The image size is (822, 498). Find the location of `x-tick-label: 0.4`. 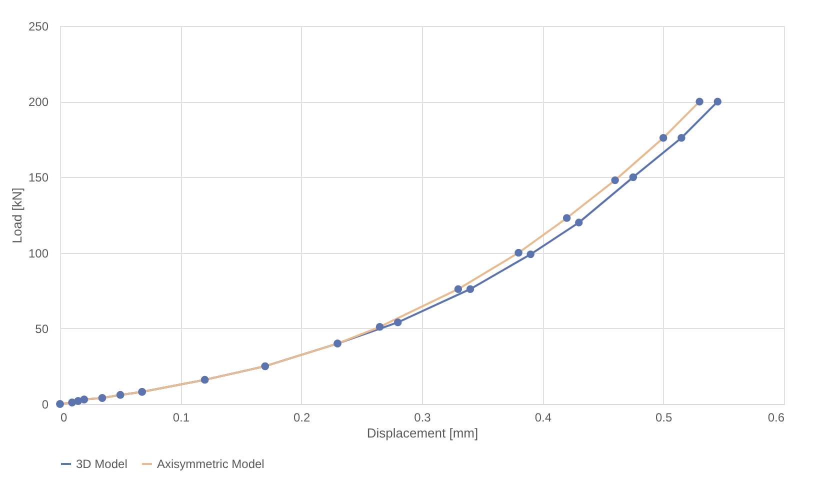

x-tick-label: 0.4 is located at coordinates (543, 417).